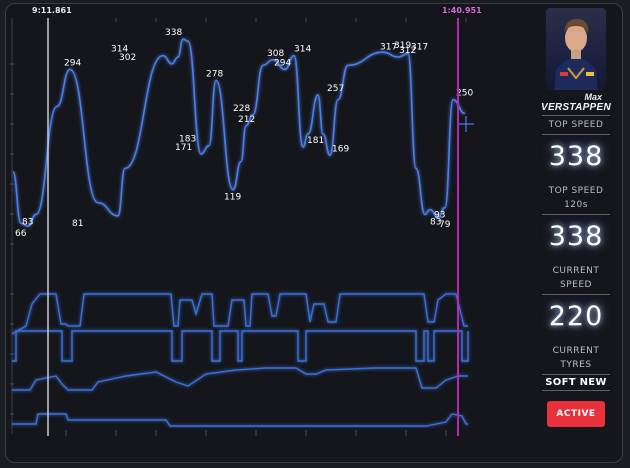 The height and width of the screenshot is (468, 630). I want to click on speed-value-label: 312, so click(407, 51).